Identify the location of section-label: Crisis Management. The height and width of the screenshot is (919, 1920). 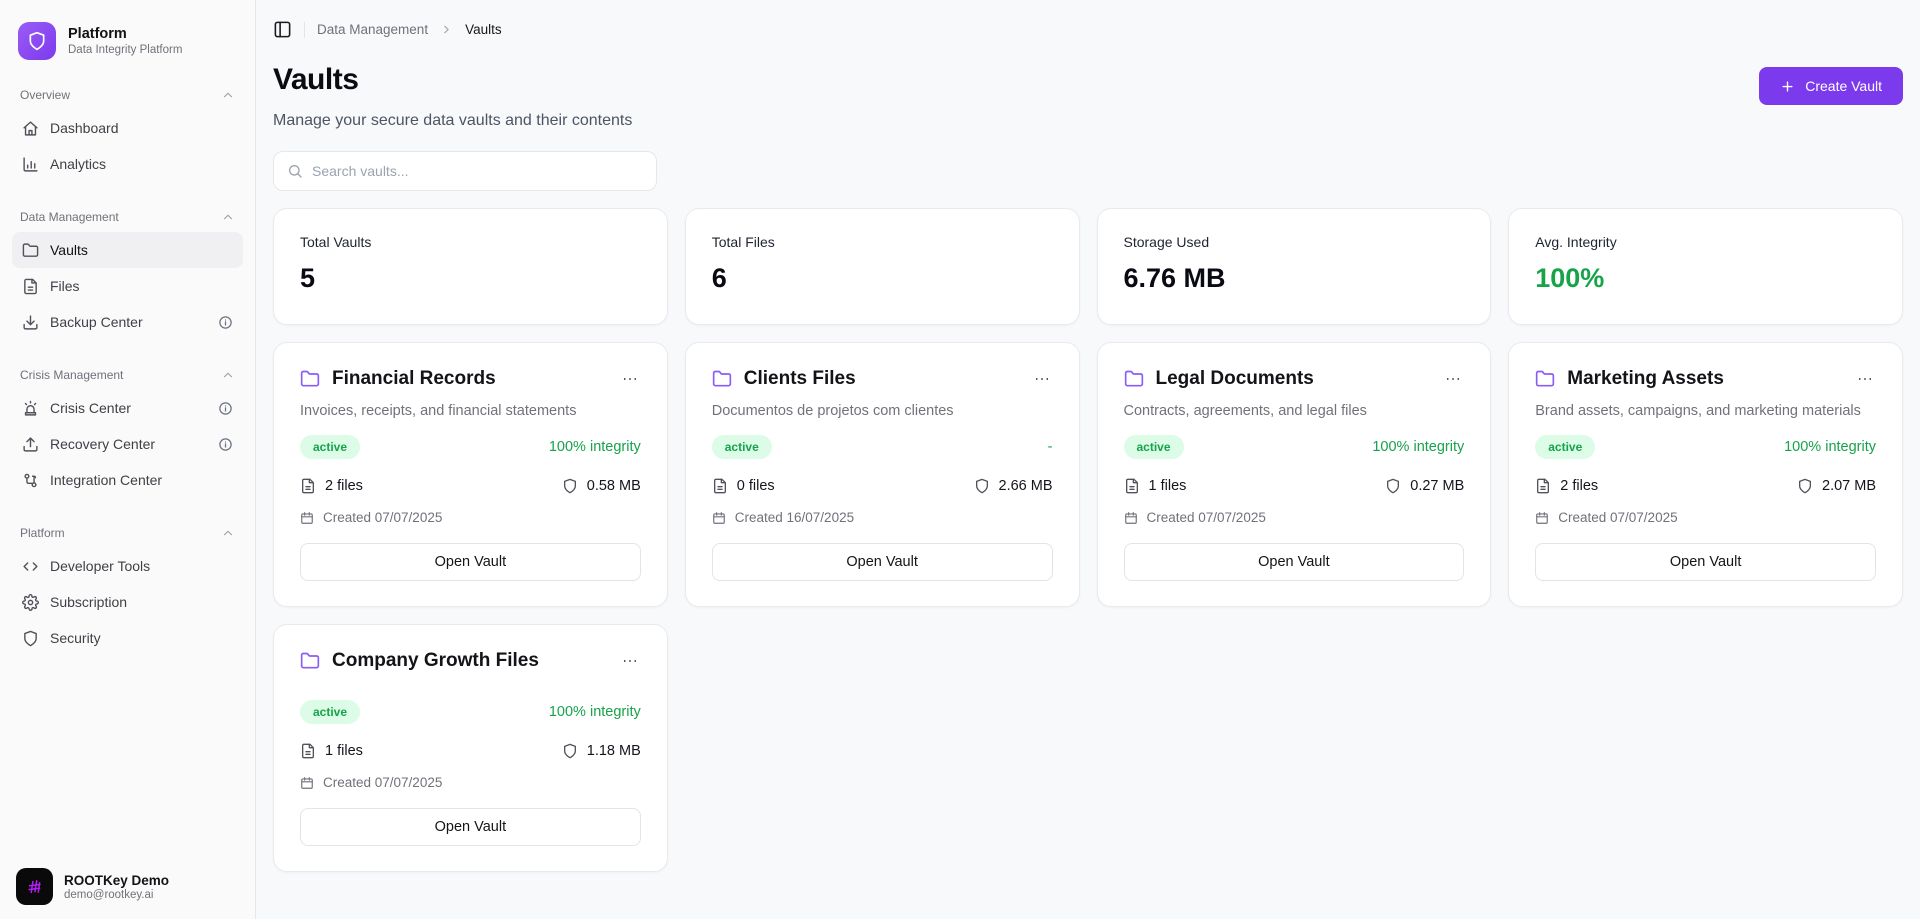
(72, 375).